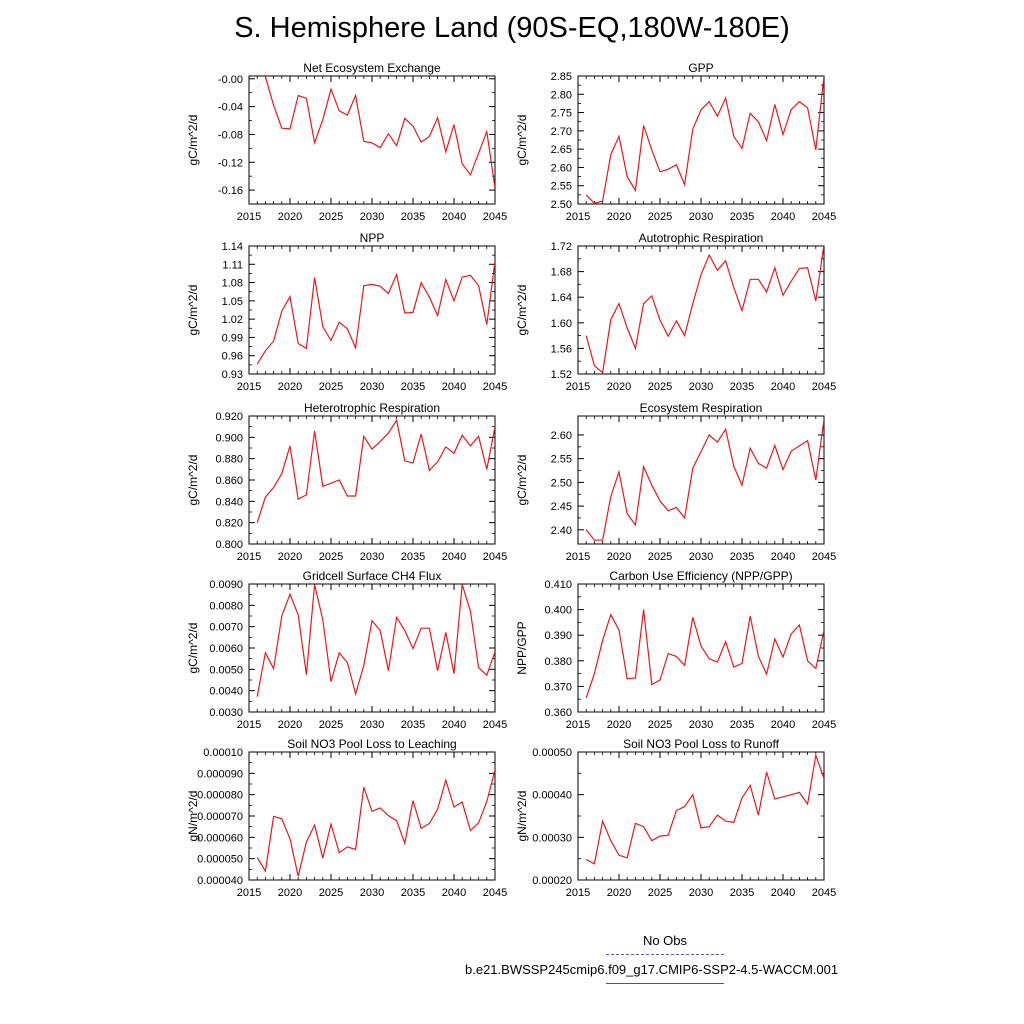 This screenshot has width=1024, height=1024. Describe the element at coordinates (561, 132) in the screenshot. I see `y-tick-label: 2.70` at that location.